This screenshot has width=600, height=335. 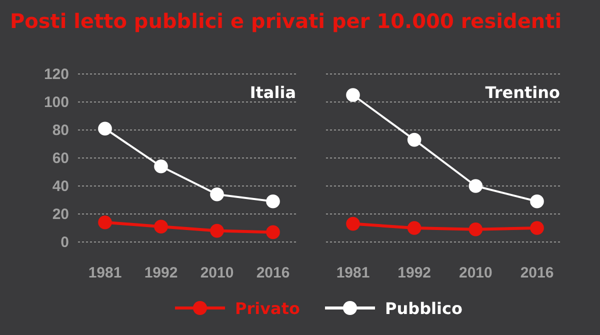 What do you see at coordinates (60, 130) in the screenshot?
I see `y-tick-label: 80` at bounding box center [60, 130].